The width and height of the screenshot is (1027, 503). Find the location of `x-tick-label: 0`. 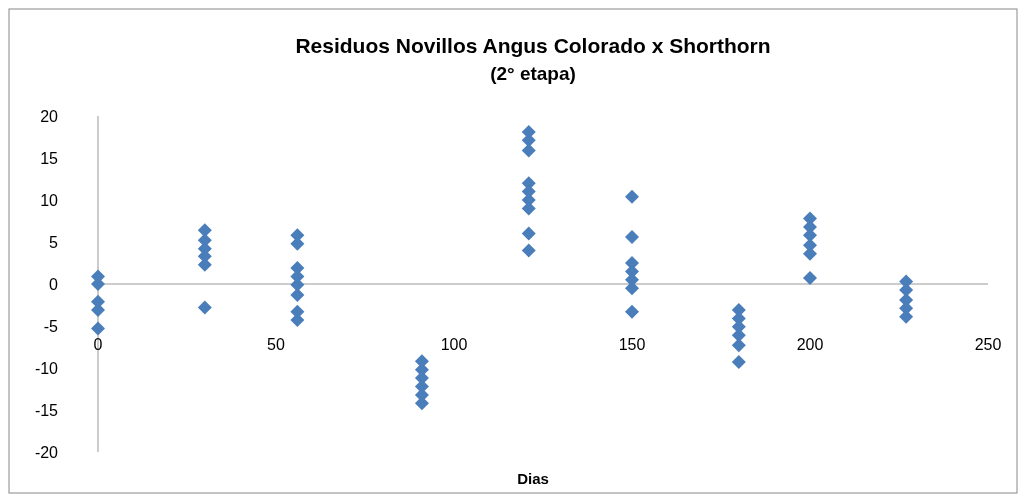

x-tick-label: 0 is located at coordinates (98, 344).